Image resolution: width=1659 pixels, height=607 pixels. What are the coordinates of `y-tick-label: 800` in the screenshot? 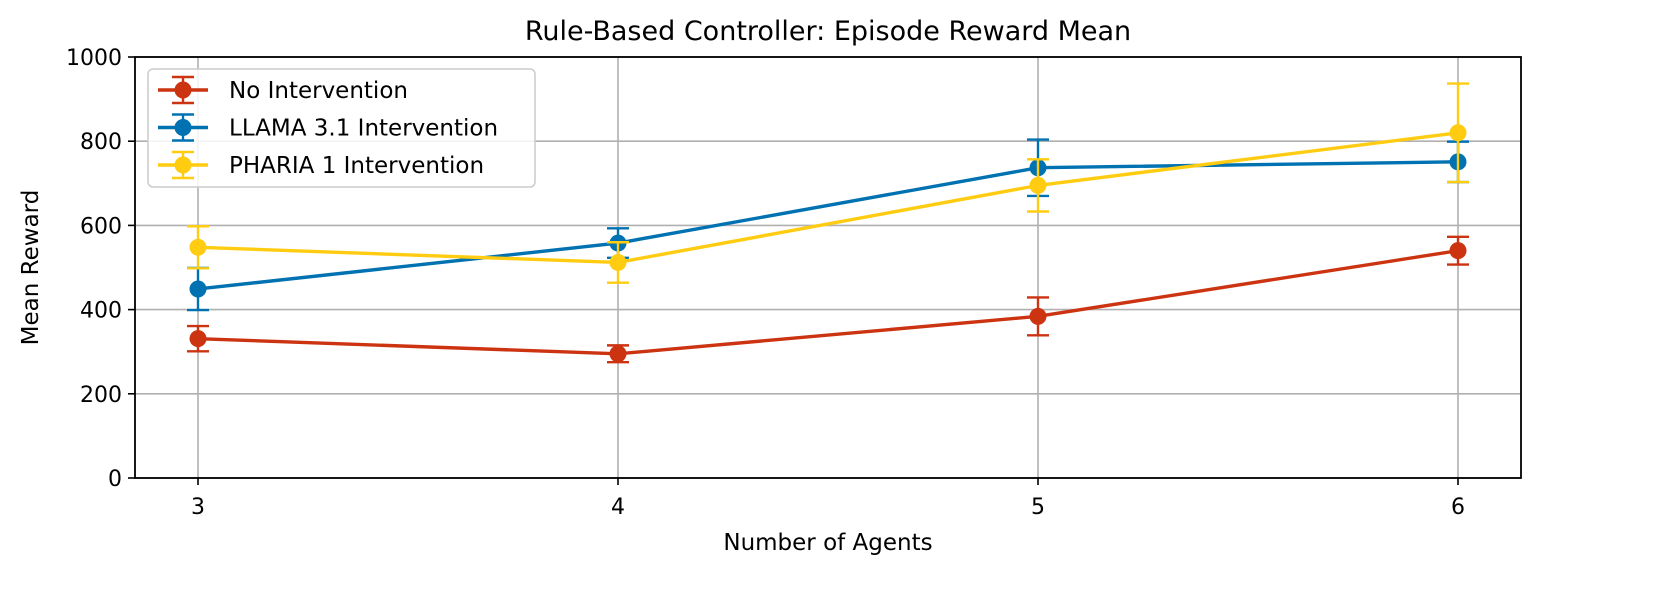 It's located at (101, 142).